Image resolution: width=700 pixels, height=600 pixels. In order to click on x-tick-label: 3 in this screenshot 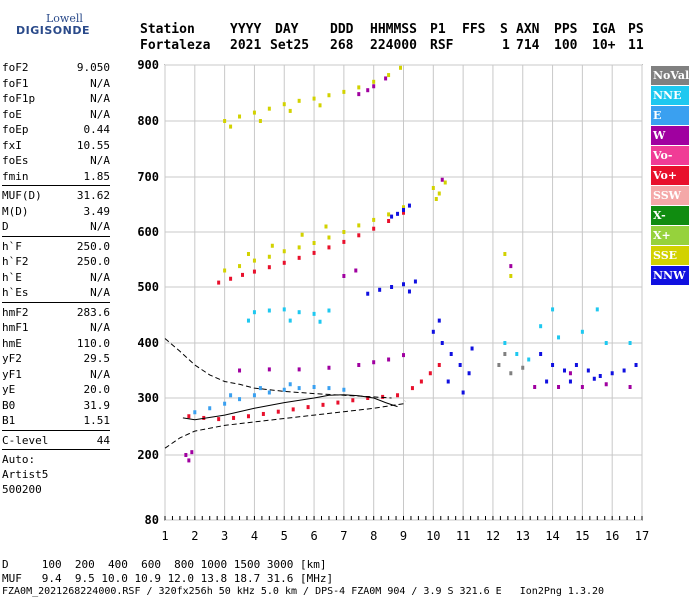, I will do `click(224, 536)`.